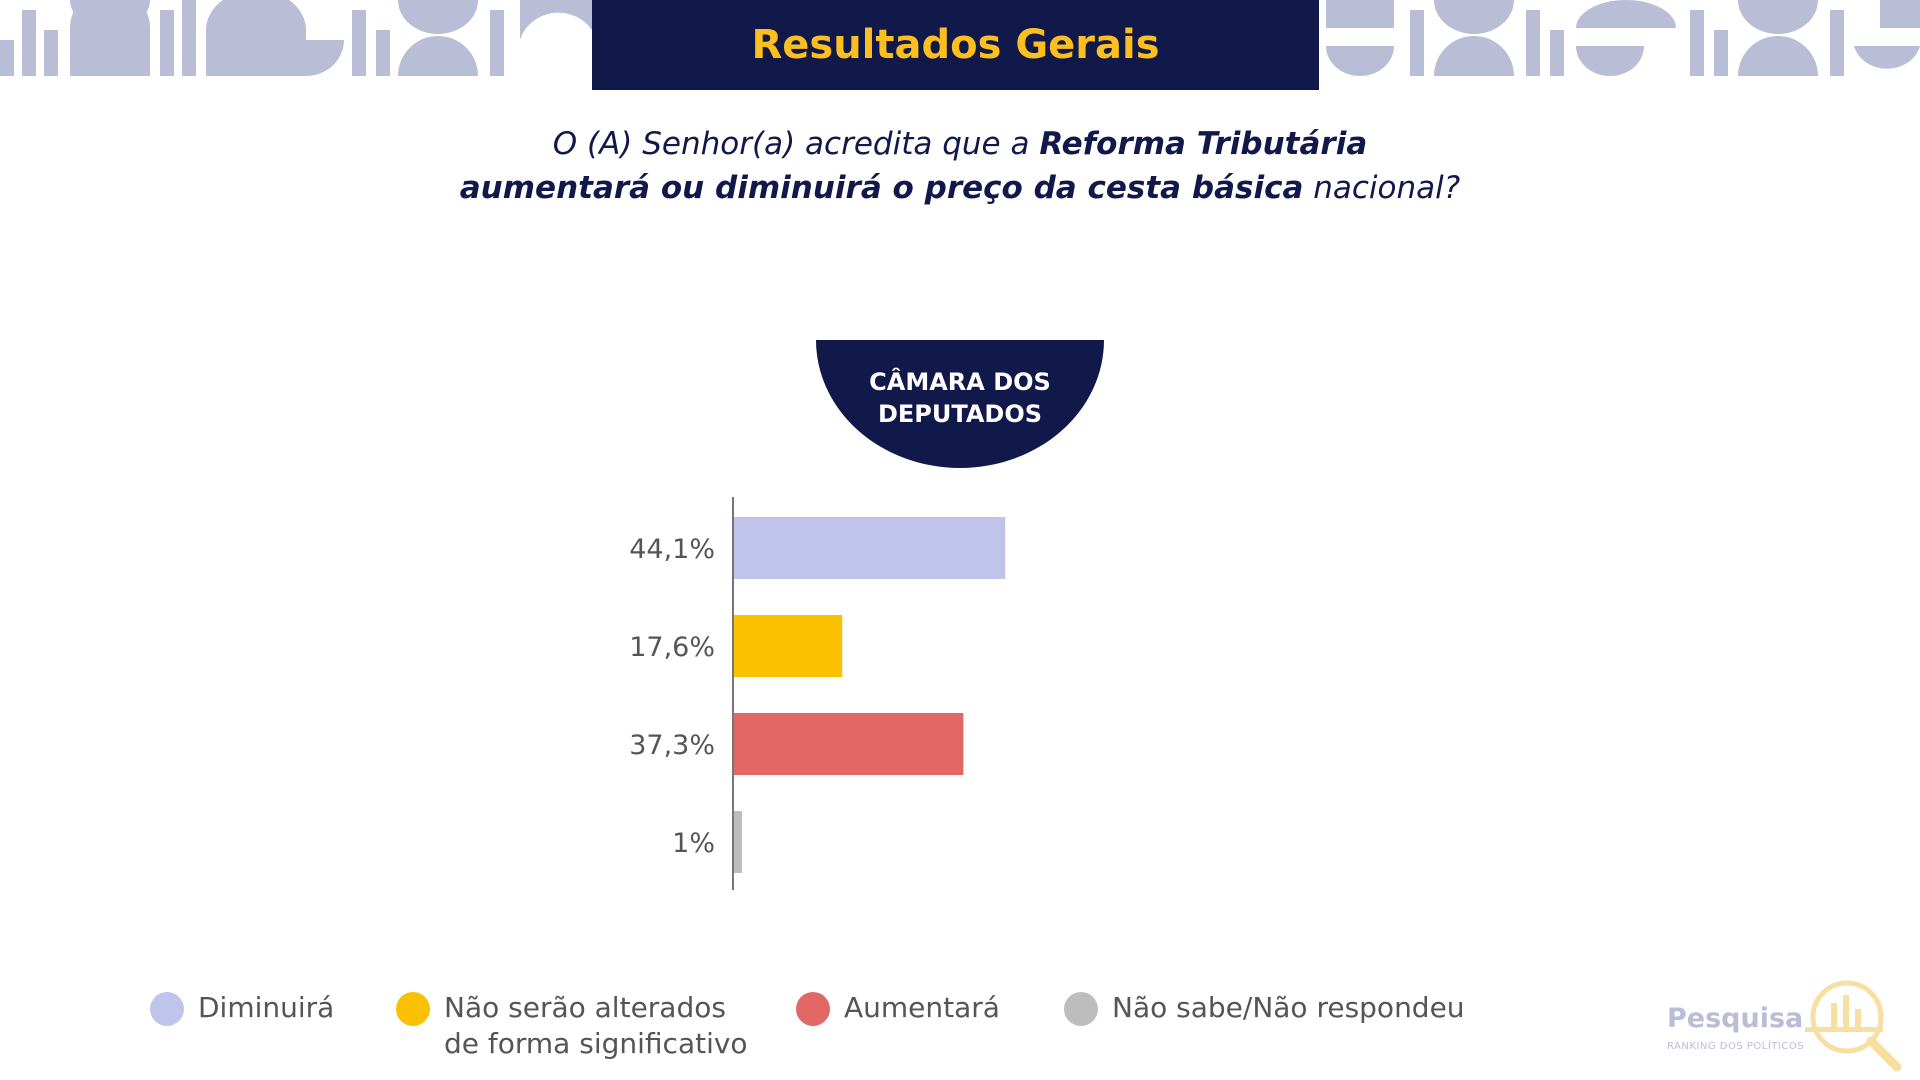 Image resolution: width=1920 pixels, height=1080 pixels. I want to click on header-decoration-right, so click(1620, 39).